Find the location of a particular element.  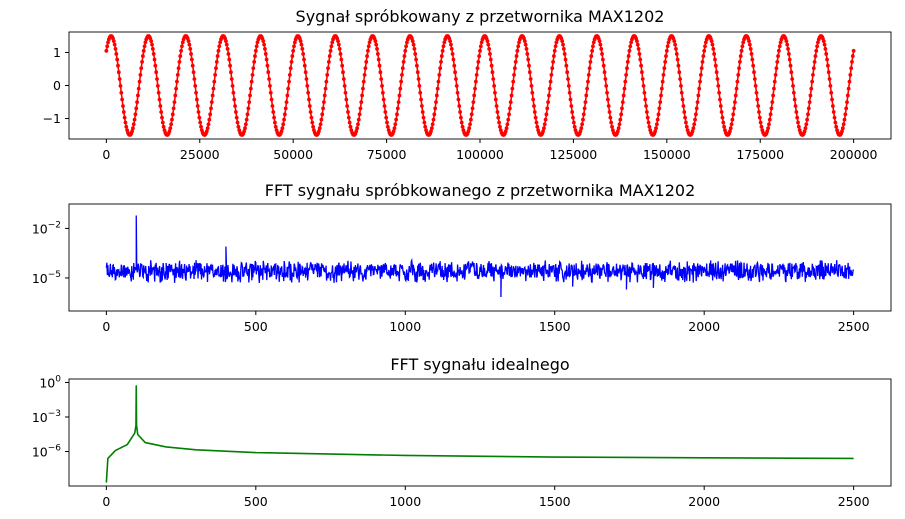

x-tick-label: 2500 is located at coordinates (854, 501).